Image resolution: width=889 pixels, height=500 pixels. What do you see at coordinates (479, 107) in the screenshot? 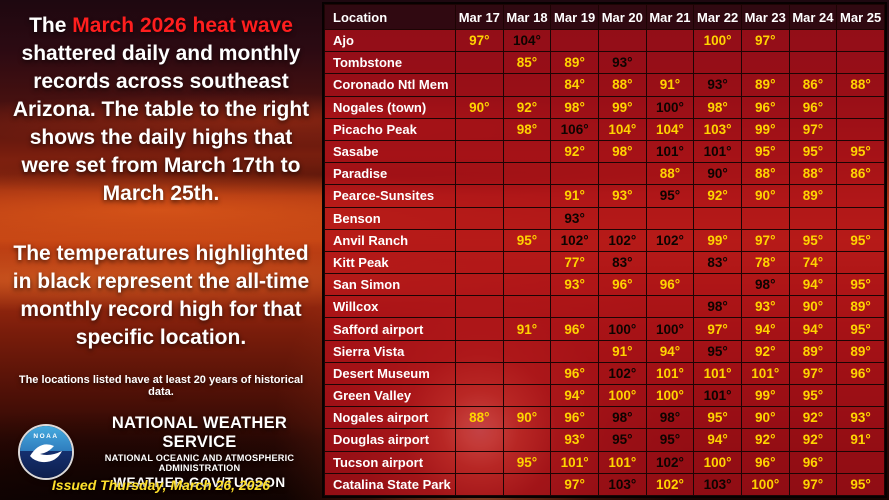
I see `temp-cell: 90°` at bounding box center [479, 107].